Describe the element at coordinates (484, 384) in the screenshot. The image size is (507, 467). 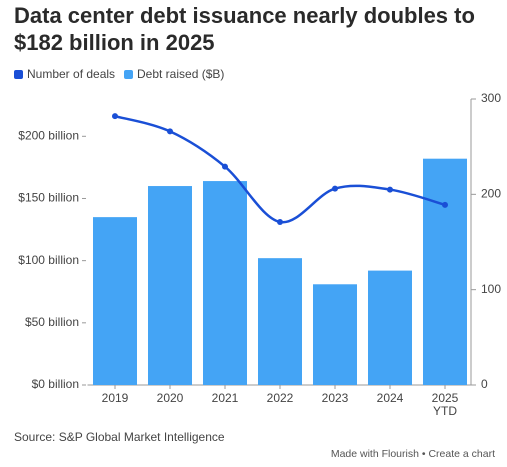
I see `y2-tick-label: 0` at that location.